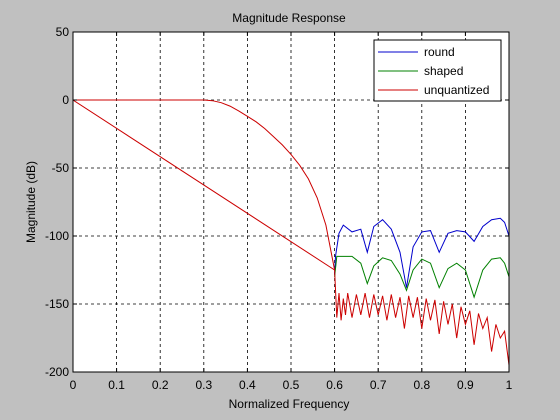 The image size is (560, 420). Describe the element at coordinates (65, 100) in the screenshot. I see `y-tick-label: 0` at that location.